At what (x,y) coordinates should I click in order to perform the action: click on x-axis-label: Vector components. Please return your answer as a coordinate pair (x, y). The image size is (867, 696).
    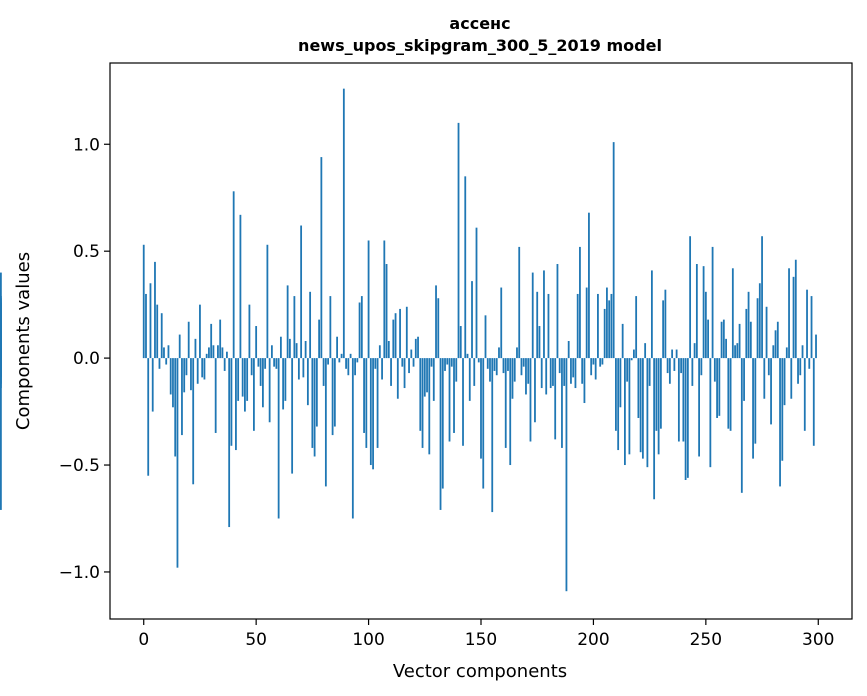
    Looking at the image, I should click on (480, 671).